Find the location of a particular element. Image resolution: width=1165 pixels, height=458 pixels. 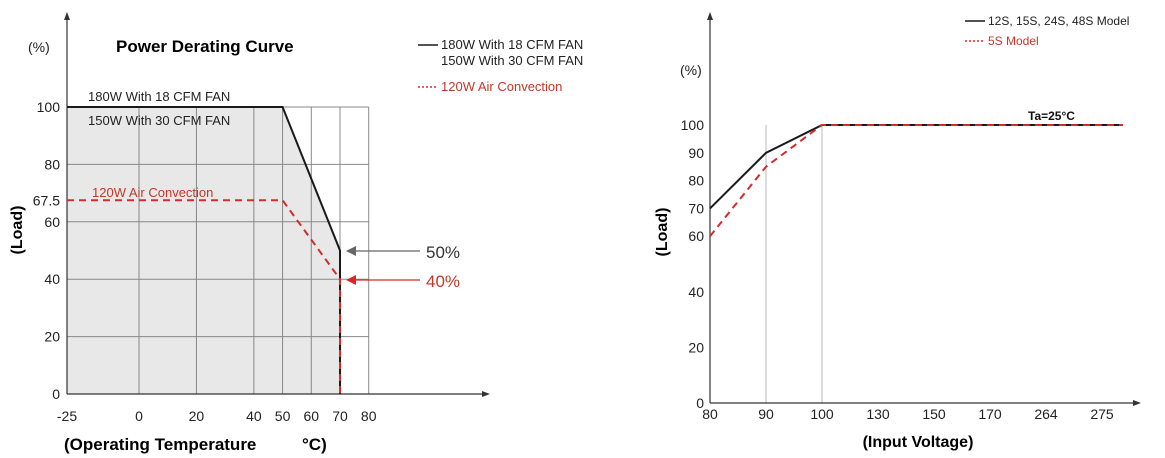

chart2-grid is located at coordinates (794, 264).